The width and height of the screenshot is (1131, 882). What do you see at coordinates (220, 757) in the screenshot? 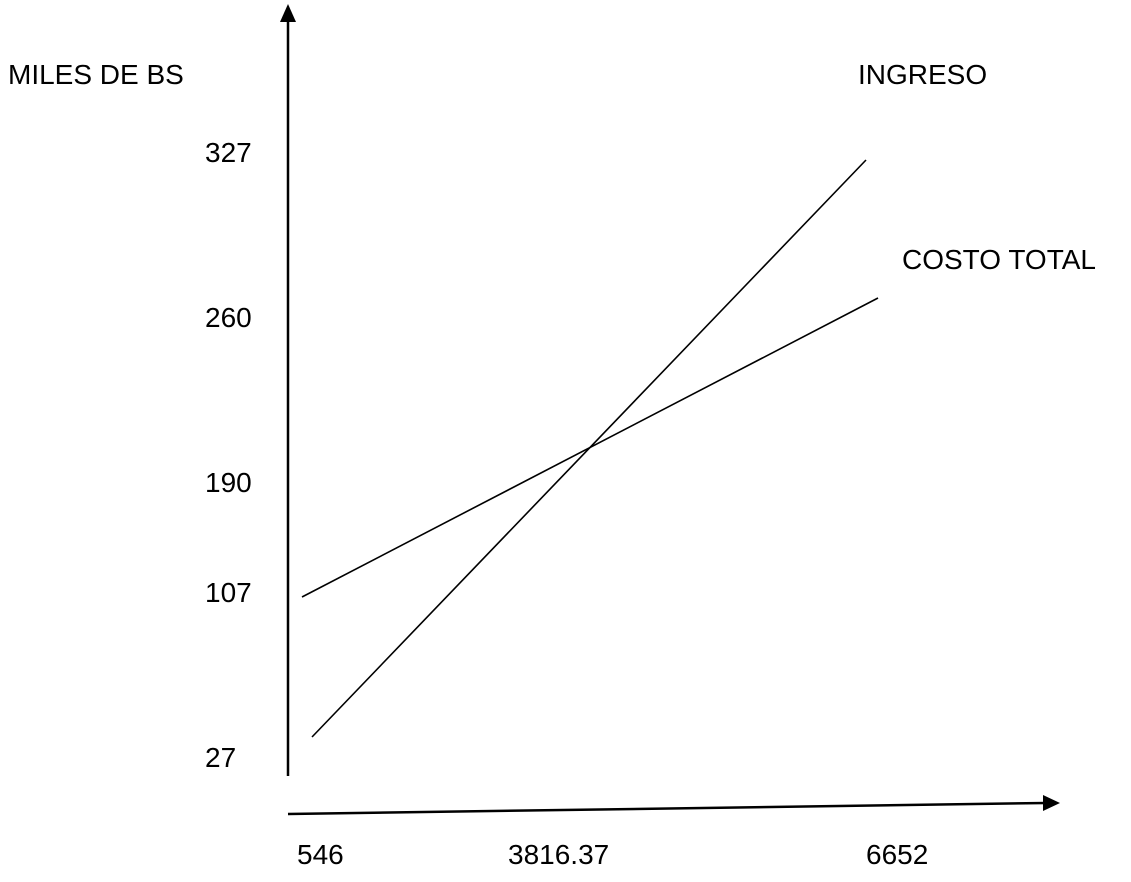
I see `y-tick-label: 27` at bounding box center [220, 757].